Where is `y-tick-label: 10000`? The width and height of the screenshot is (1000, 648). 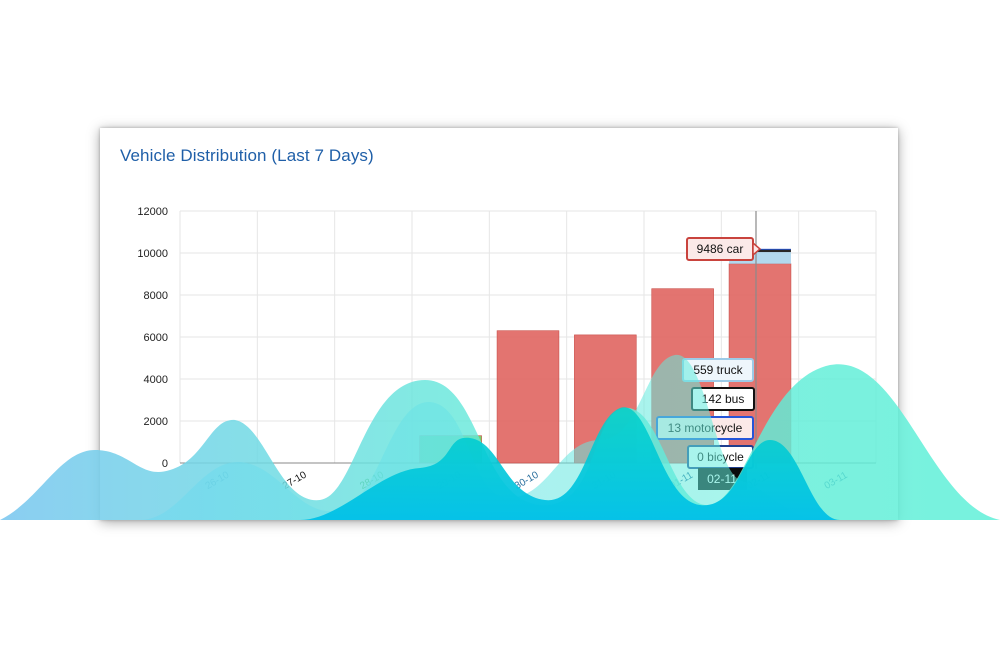 y-tick-label: 10000 is located at coordinates (152, 254).